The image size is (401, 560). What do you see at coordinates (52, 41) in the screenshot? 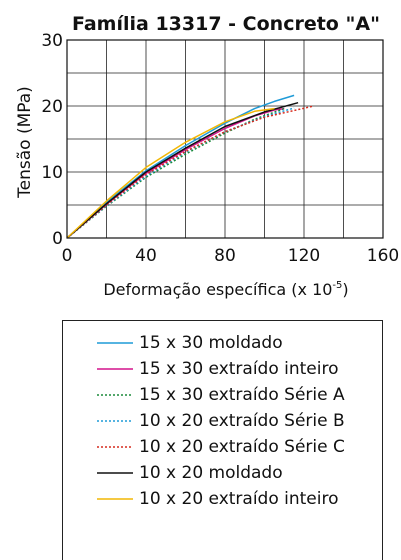
I see `y-tick-label: 30` at bounding box center [52, 41].